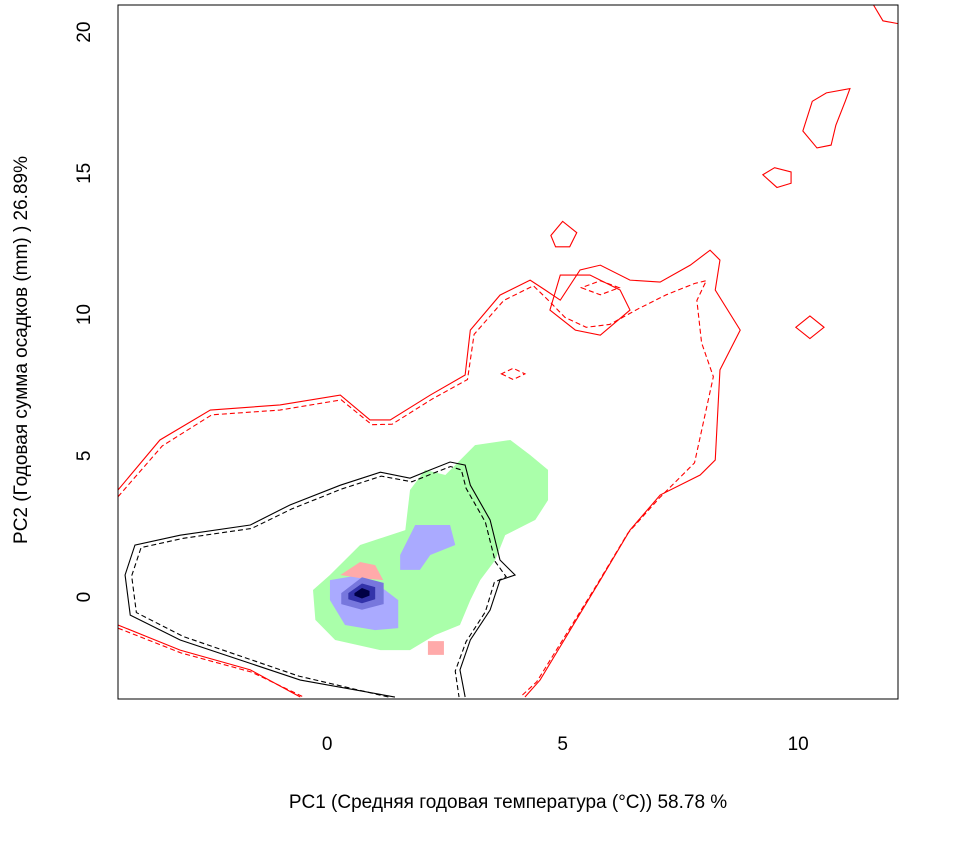 This screenshot has width=960, height=846. What do you see at coordinates (84, 456) in the screenshot?
I see `y-tick-label: 5` at bounding box center [84, 456].